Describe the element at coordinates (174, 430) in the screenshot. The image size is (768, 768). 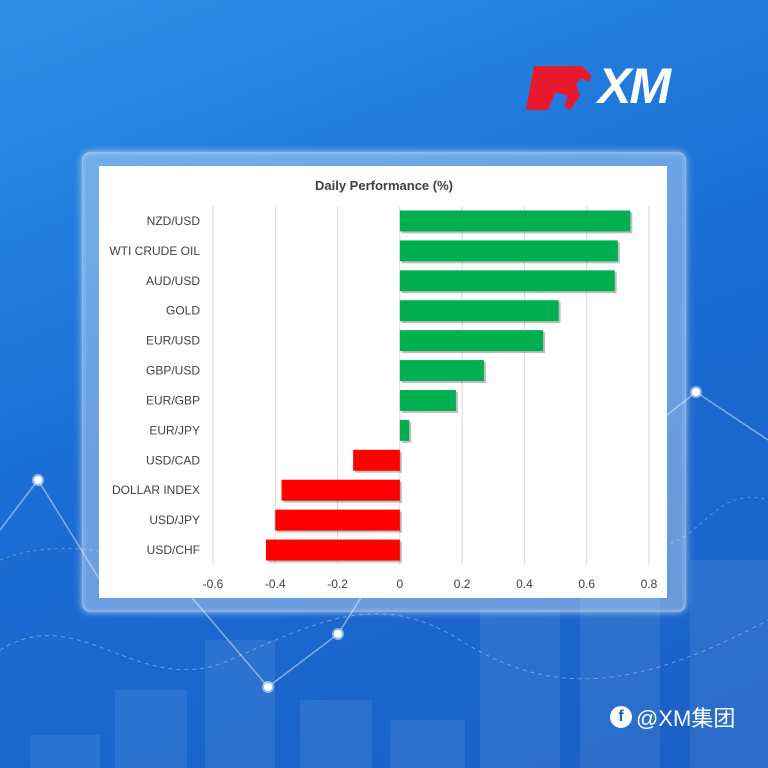
I see `category-label: EUR/JPY` at that location.